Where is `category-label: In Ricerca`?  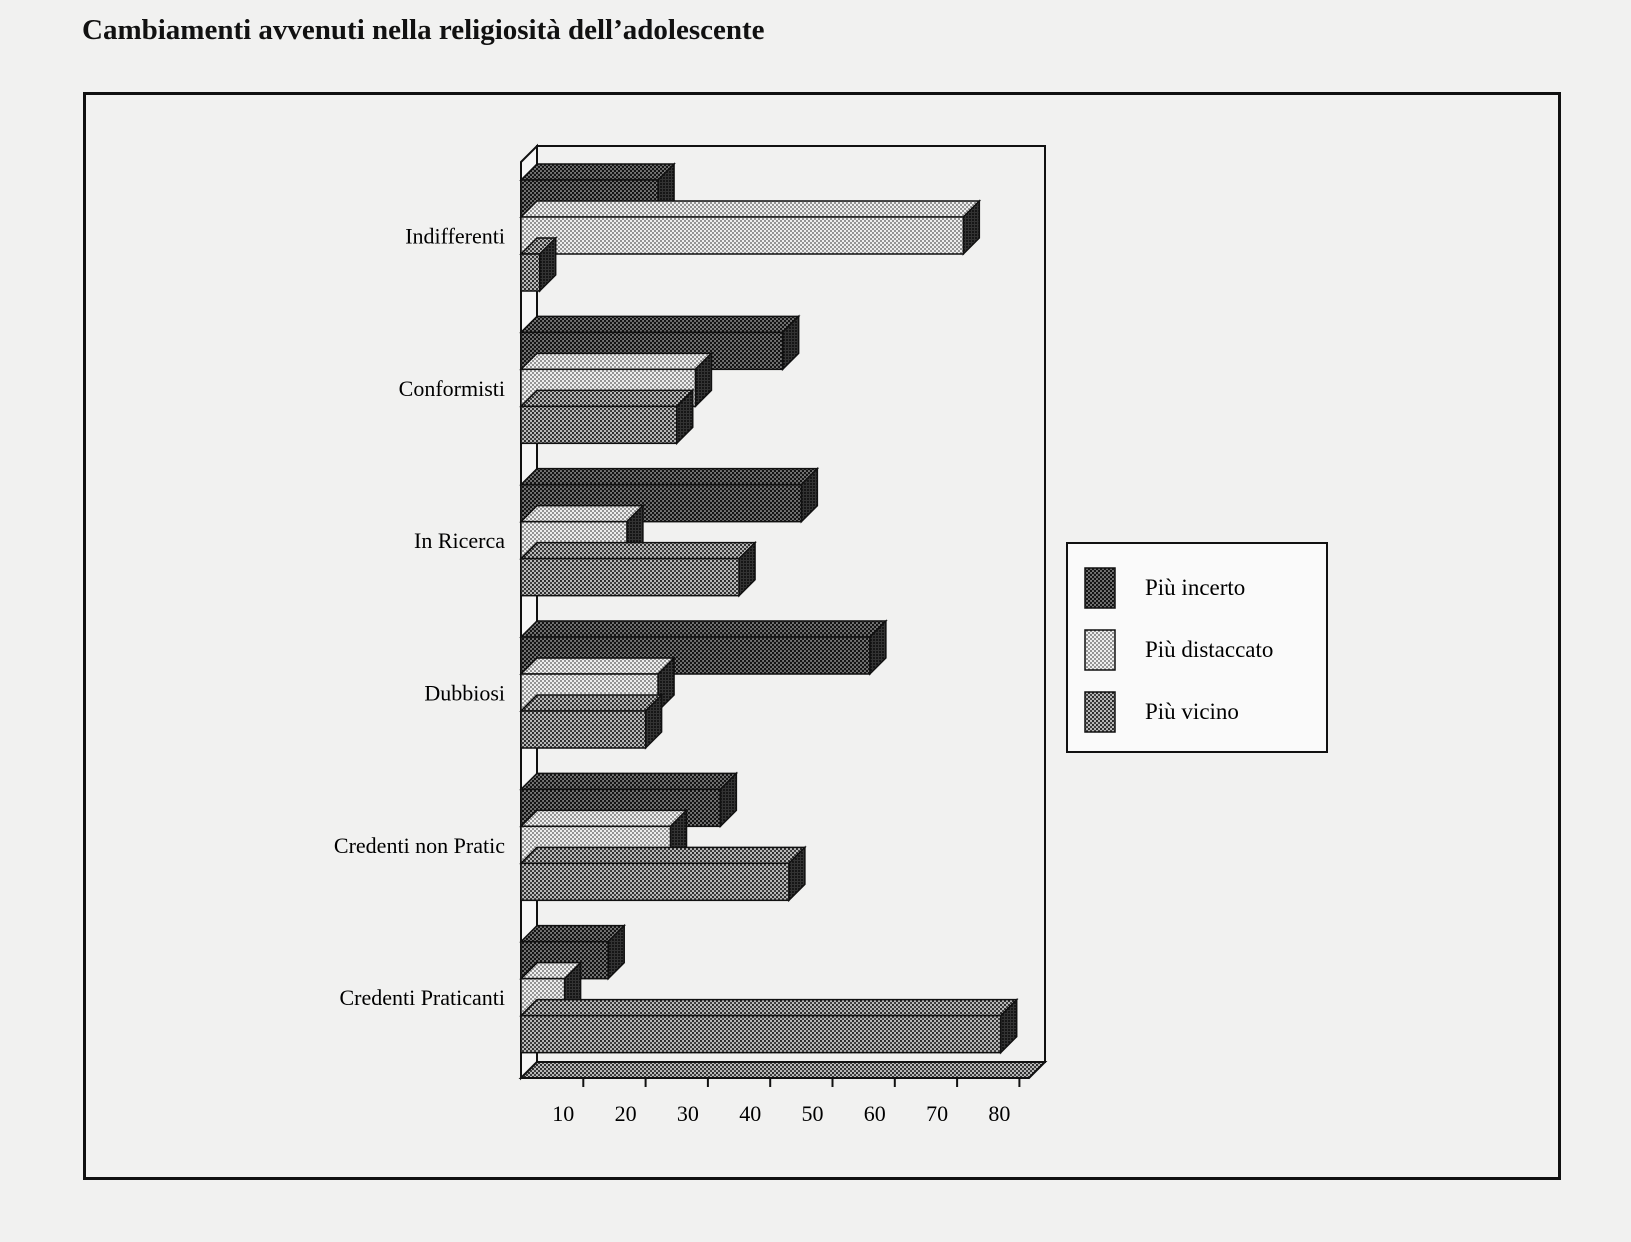
category-label: In Ricerca is located at coordinates (459, 540).